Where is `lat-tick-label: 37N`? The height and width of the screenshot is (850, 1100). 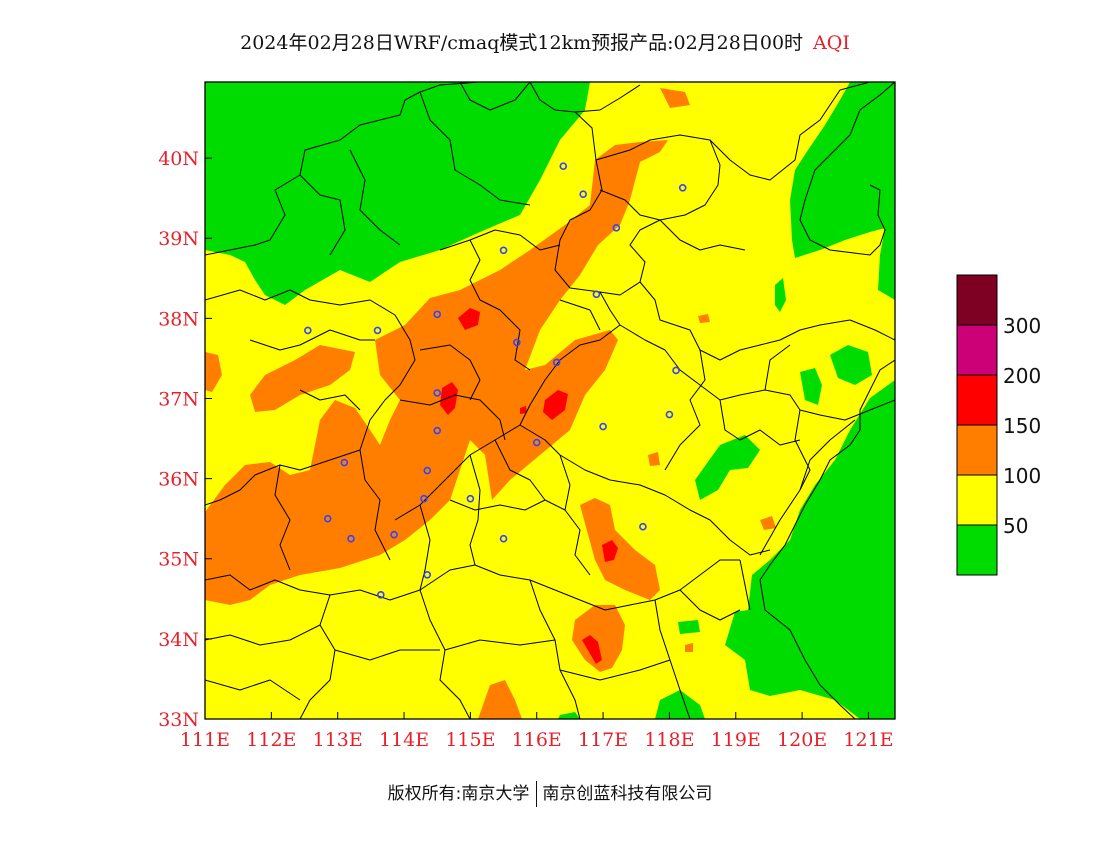 lat-tick-label: 37N is located at coordinates (178, 399).